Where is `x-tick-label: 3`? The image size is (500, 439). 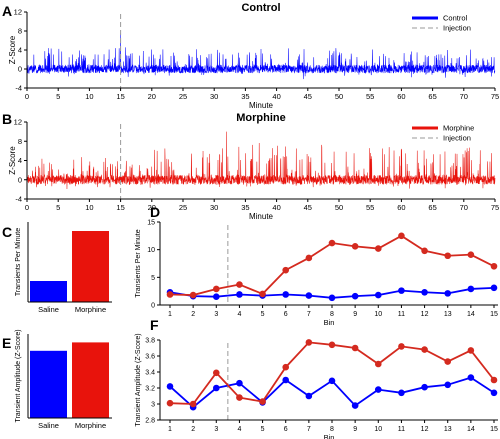 x-tick-label: 3 is located at coordinates (216, 314).